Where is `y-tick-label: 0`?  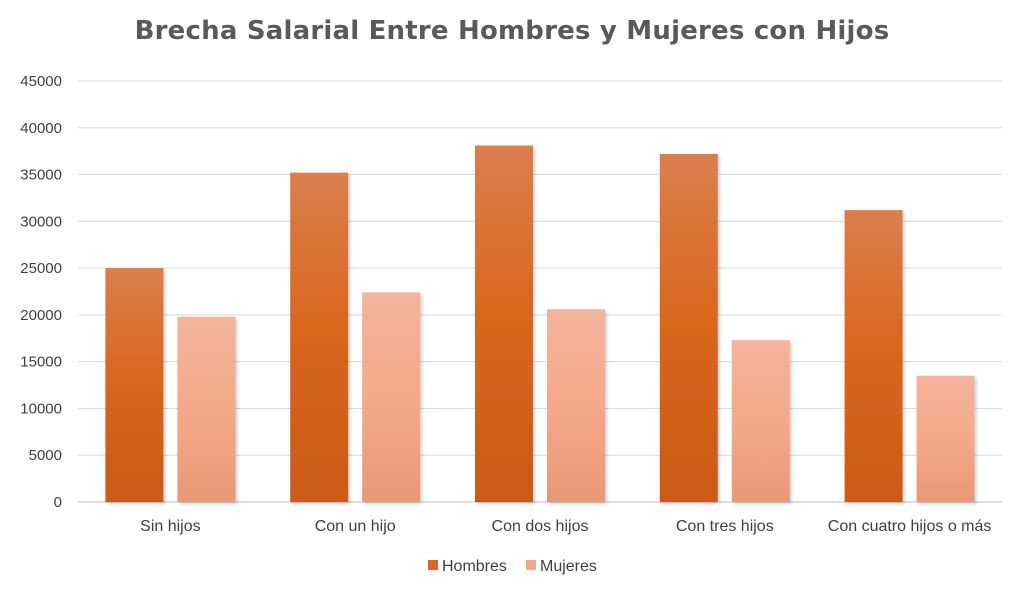
y-tick-label: 0 is located at coordinates (58, 502).